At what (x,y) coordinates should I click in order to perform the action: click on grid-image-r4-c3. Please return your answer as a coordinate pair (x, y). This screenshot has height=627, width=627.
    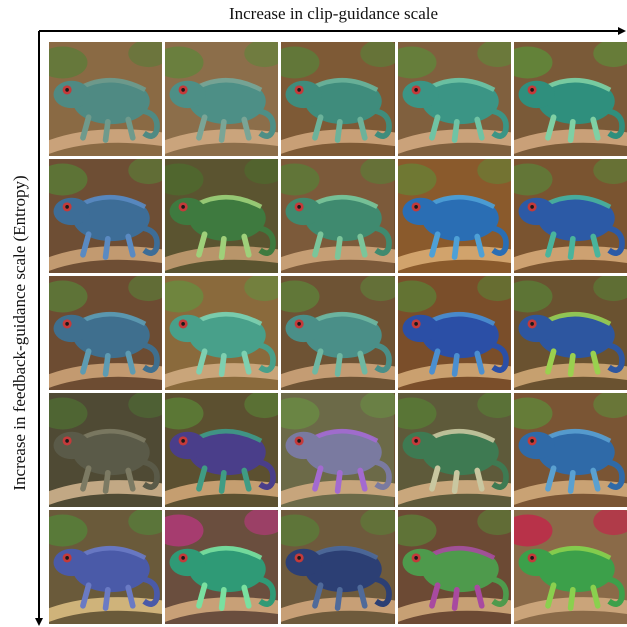
    Looking at the image, I should click on (338, 450).